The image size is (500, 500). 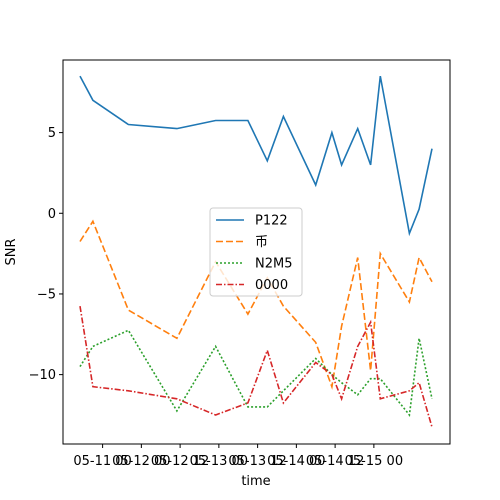 What do you see at coordinates (46, 294) in the screenshot?
I see `y-tick-label: −5` at bounding box center [46, 294].